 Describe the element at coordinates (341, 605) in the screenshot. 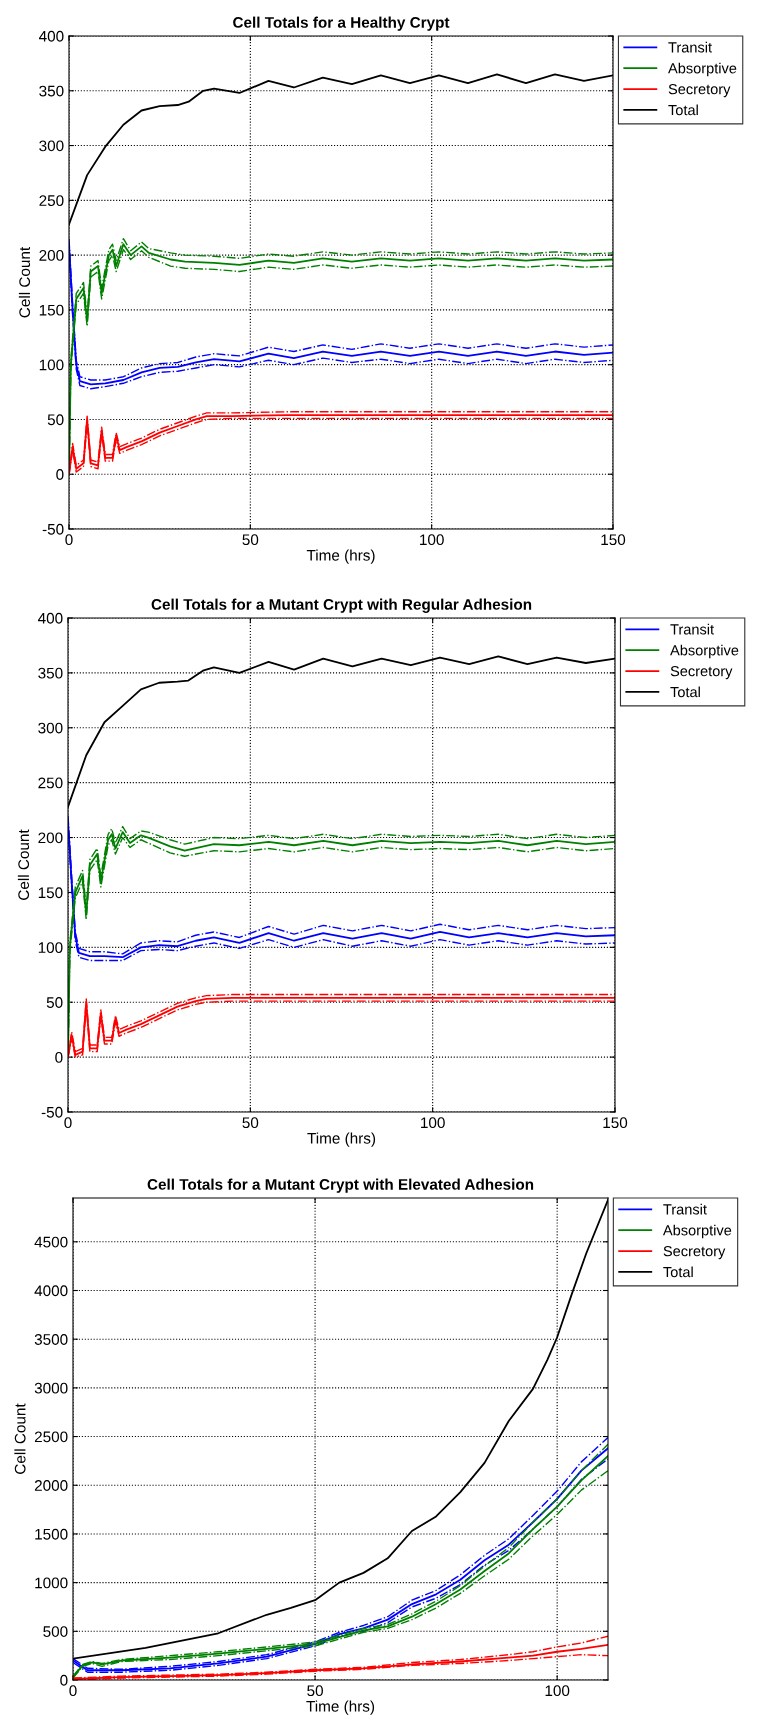

I see `chart-title: Cell Totals for a Mutant Crypt with Regular Adhesion` at that location.